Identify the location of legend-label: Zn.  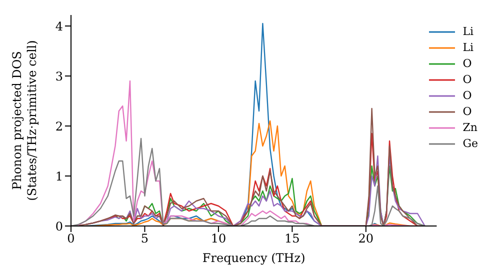
(470, 127).